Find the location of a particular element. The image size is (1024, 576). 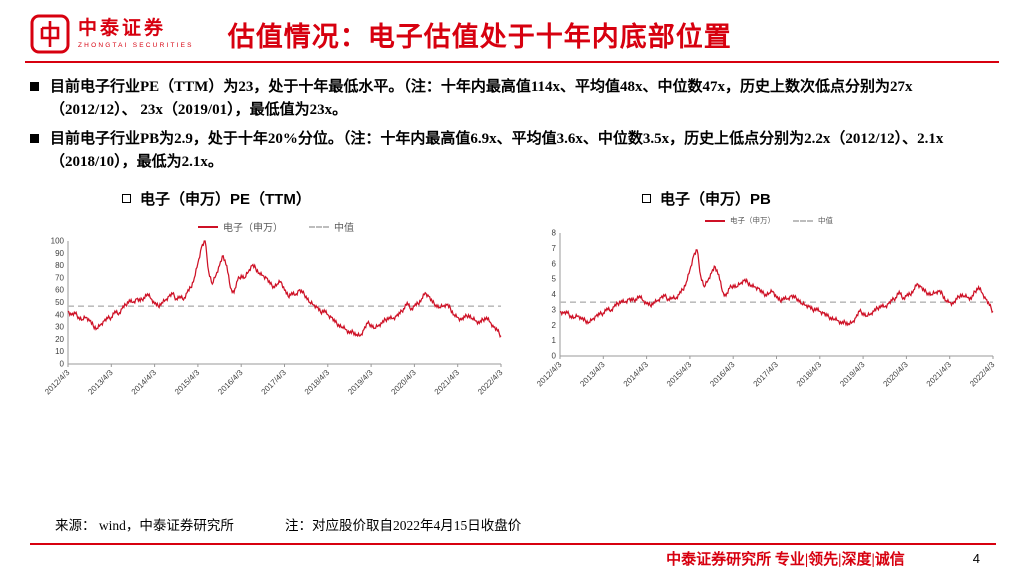

svg-text: 60 is located at coordinates (59, 290).